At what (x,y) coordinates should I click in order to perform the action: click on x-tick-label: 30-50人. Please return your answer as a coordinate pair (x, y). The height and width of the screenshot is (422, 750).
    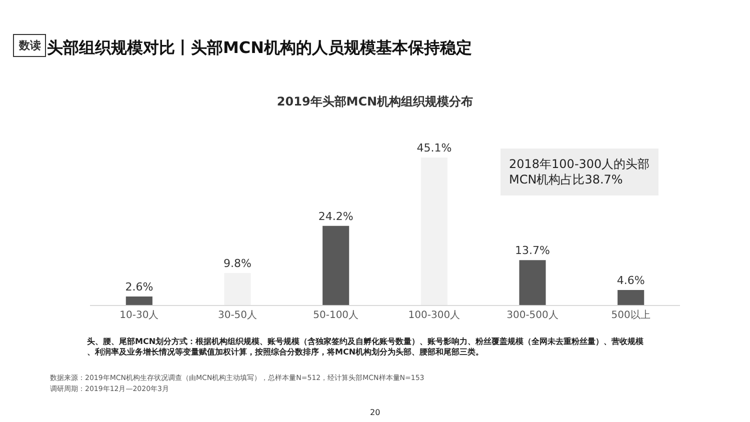
    Looking at the image, I should click on (238, 315).